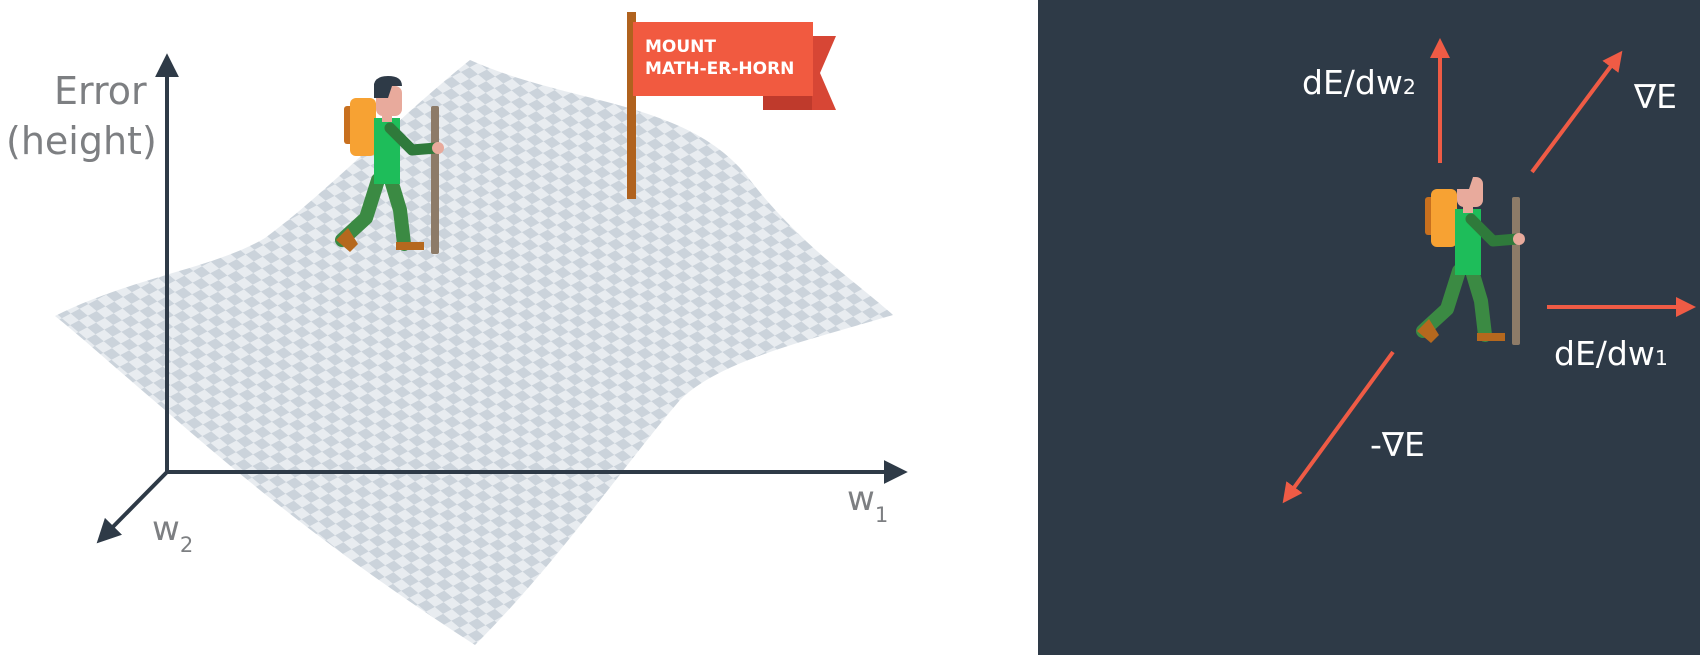 The width and height of the screenshot is (1700, 655). I want to click on flag-text: MOUNT MATH-ER-HORN, so click(719, 59).